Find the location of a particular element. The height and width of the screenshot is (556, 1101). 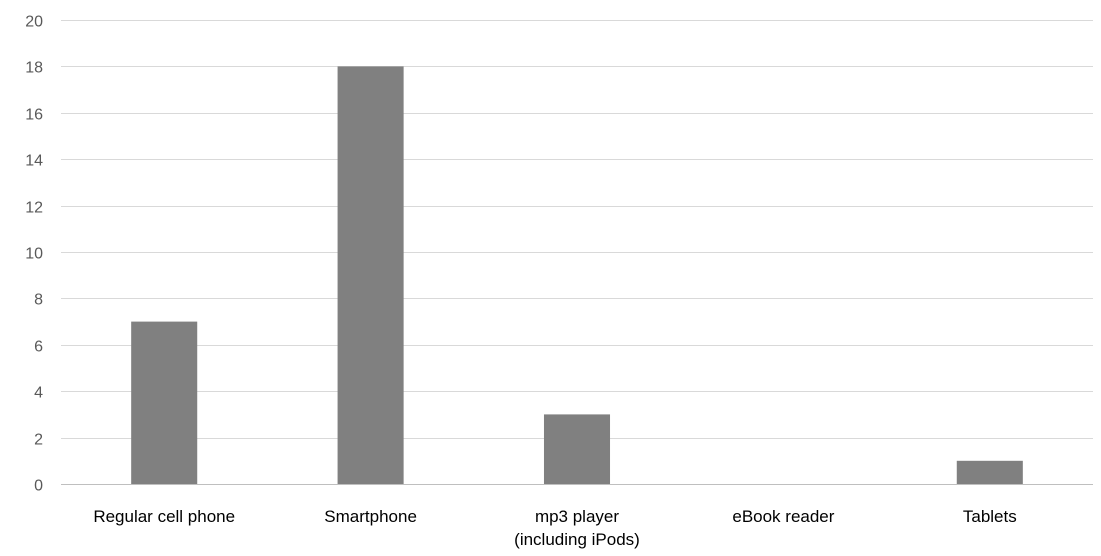

bar-regular-cell-phone is located at coordinates (164, 402).